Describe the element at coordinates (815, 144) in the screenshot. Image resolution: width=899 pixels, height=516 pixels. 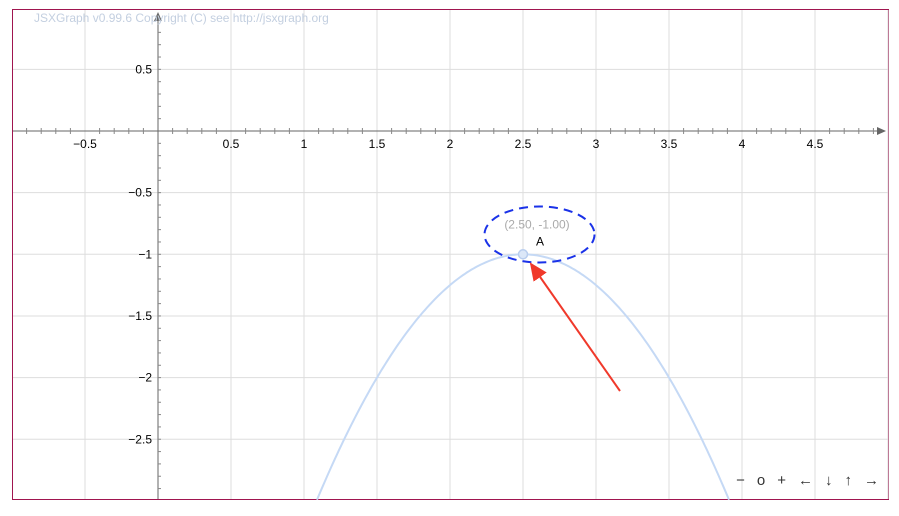
I see `x-tick-label: 4.5` at that location.